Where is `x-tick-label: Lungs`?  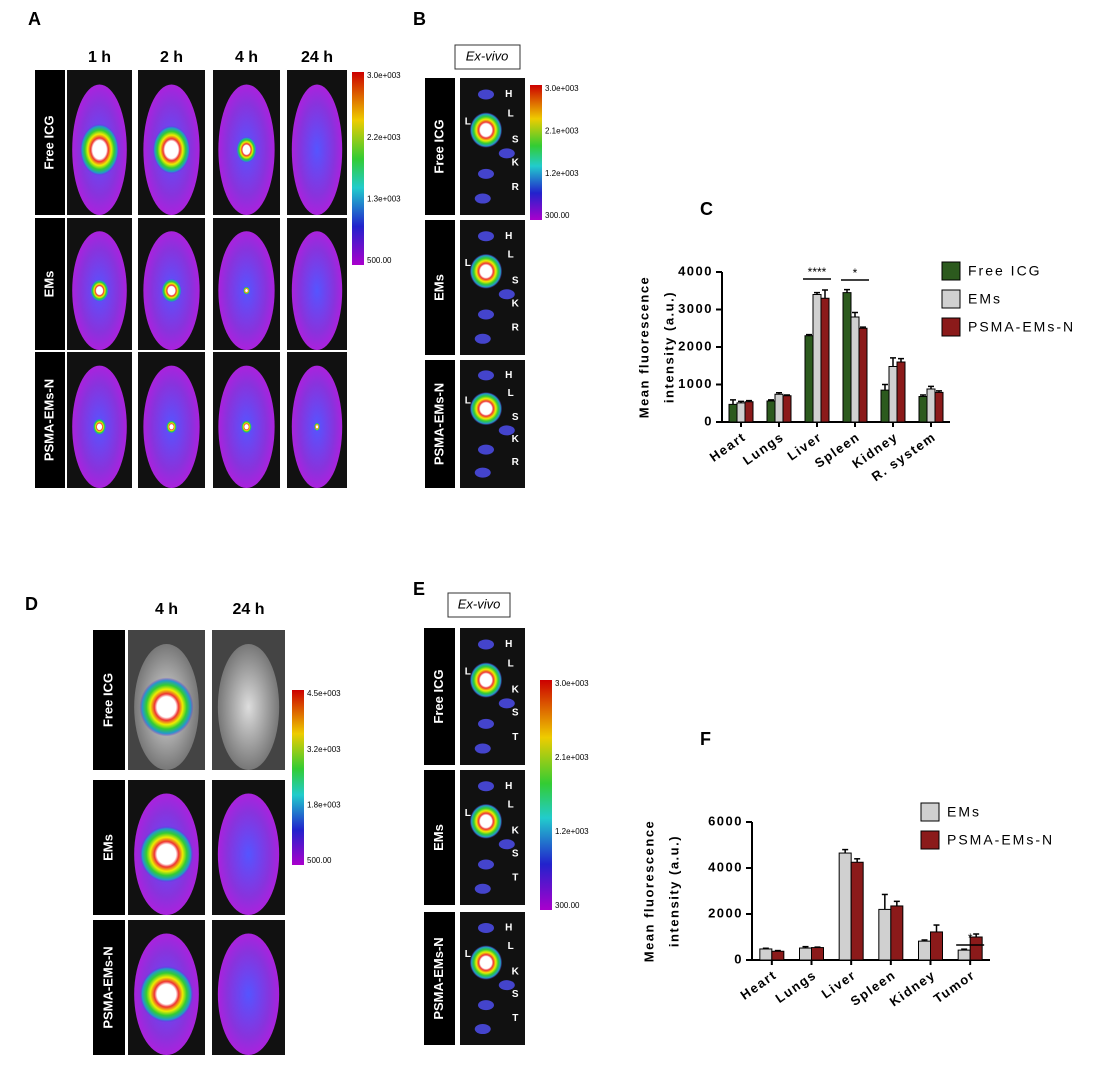
x-tick-label: Lungs is located at coordinates (795, 986).